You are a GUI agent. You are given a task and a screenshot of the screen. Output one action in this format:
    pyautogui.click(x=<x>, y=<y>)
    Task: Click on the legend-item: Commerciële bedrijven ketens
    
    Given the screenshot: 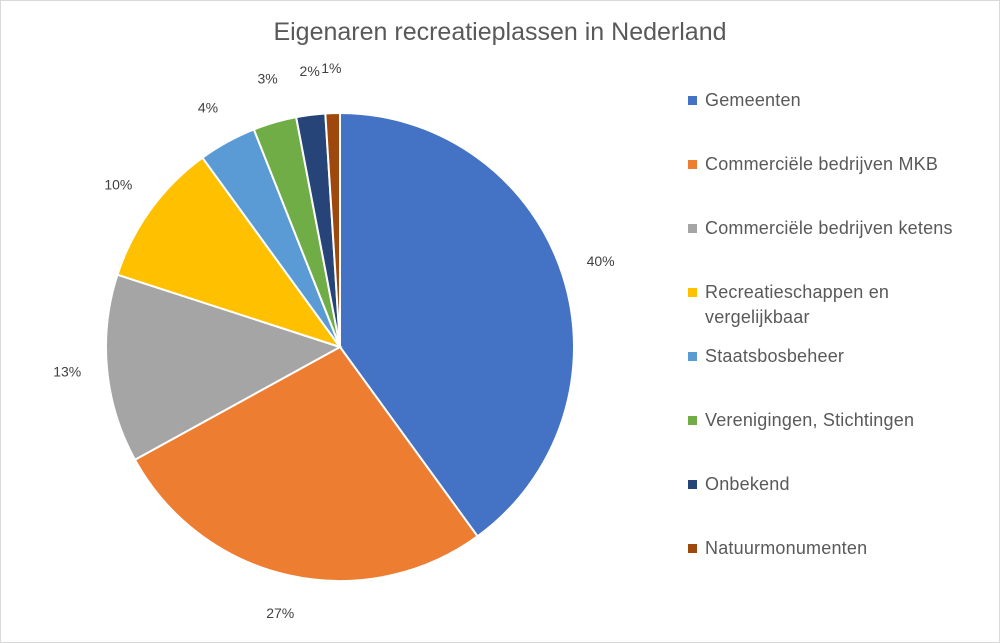 What is the action you would take?
    pyautogui.click(x=838, y=228)
    